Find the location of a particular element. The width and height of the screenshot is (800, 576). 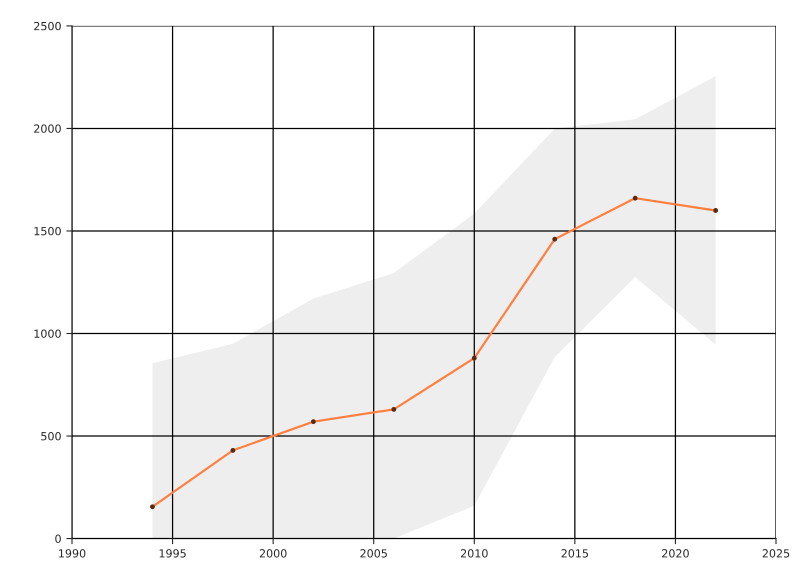

x-tick-label: 2005 is located at coordinates (373, 553).